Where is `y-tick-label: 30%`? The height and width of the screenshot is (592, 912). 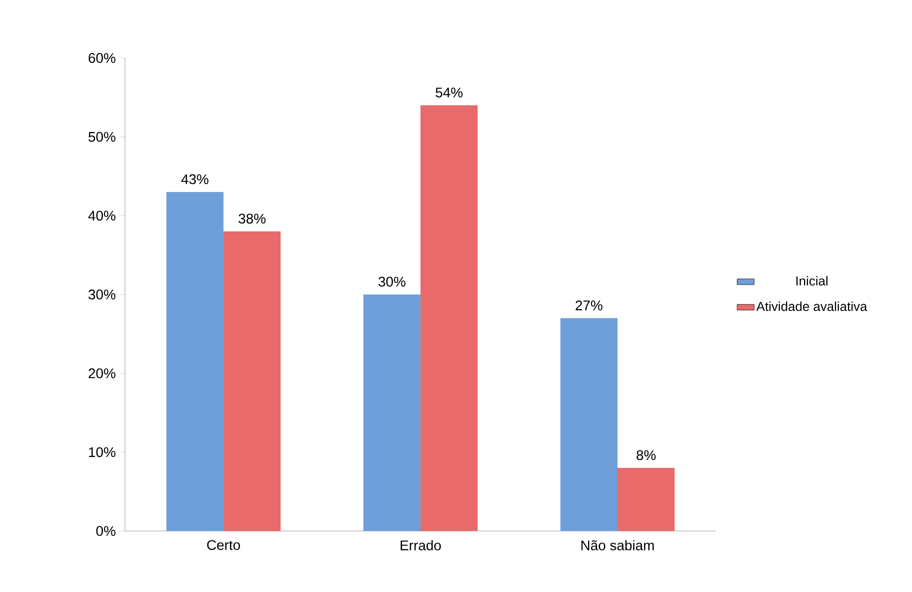
y-tick-label: 30% is located at coordinates (102, 295).